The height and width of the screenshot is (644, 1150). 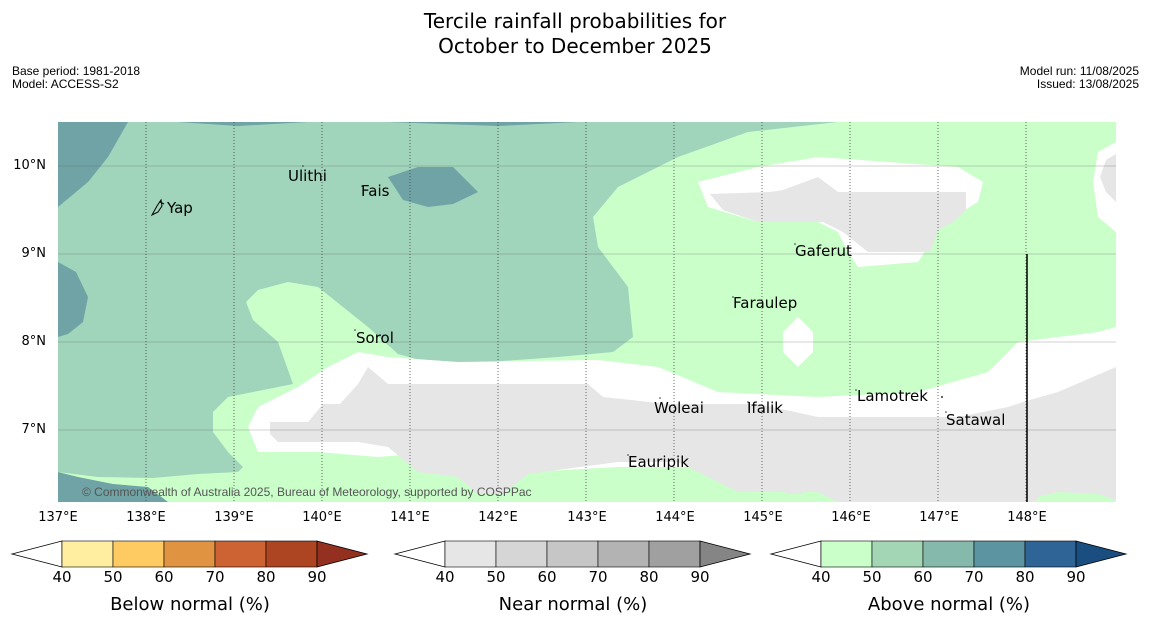 I want to click on lon-label-142e: 142°E, so click(x=498, y=517).